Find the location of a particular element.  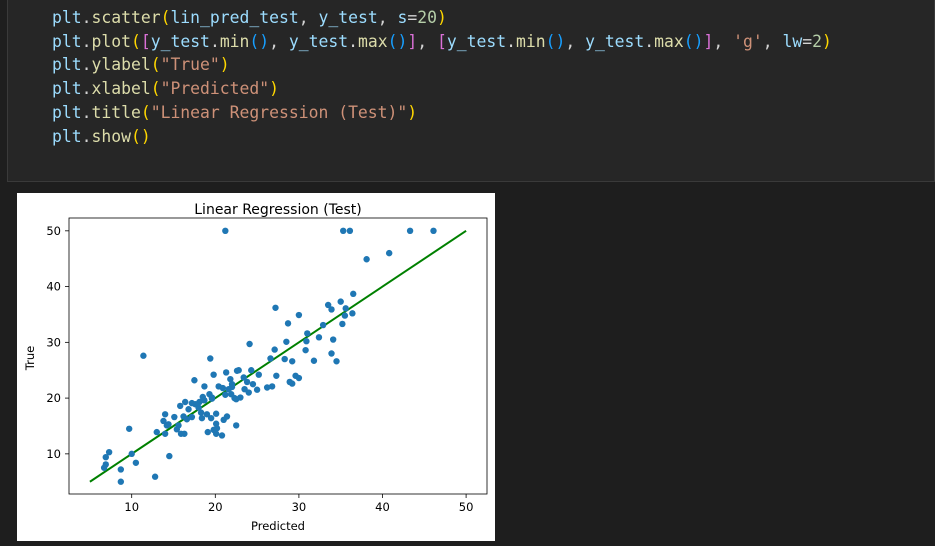

x-tick-label: 50 is located at coordinates (466, 507).